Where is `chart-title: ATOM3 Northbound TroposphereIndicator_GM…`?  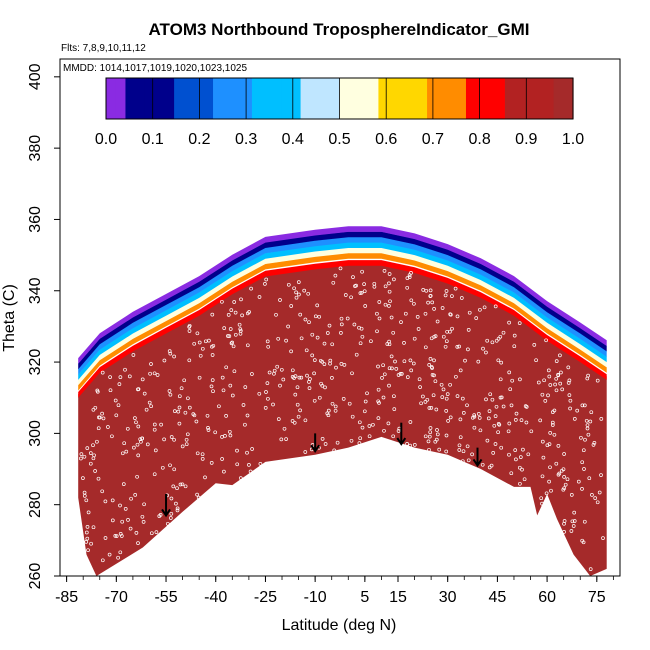
chart-title: ATOM3 Northbound TroposphereIndicator_GM… is located at coordinates (339, 29).